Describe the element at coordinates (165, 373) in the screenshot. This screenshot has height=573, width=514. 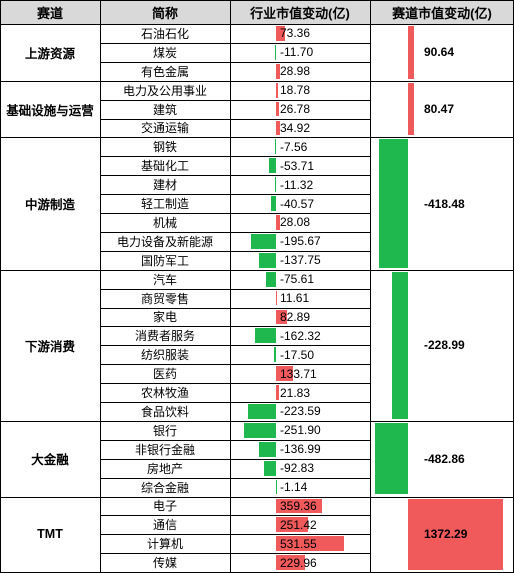
I see `industry-name: 医药` at that location.